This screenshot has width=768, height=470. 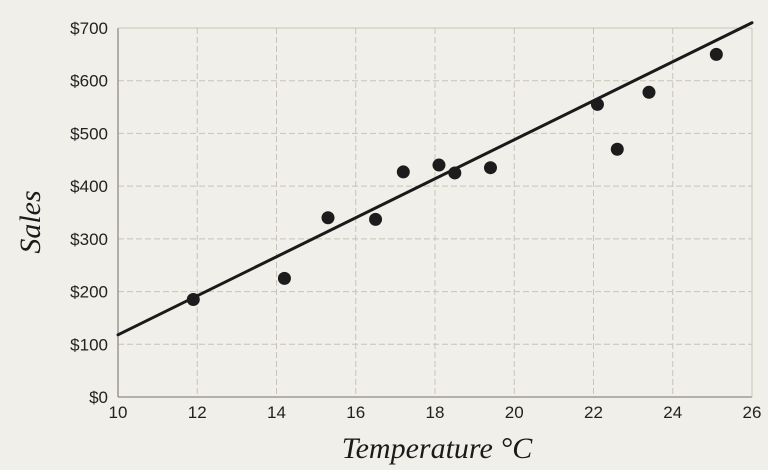 What do you see at coordinates (89, 81) in the screenshot?
I see `y-tick-label: $600` at bounding box center [89, 81].